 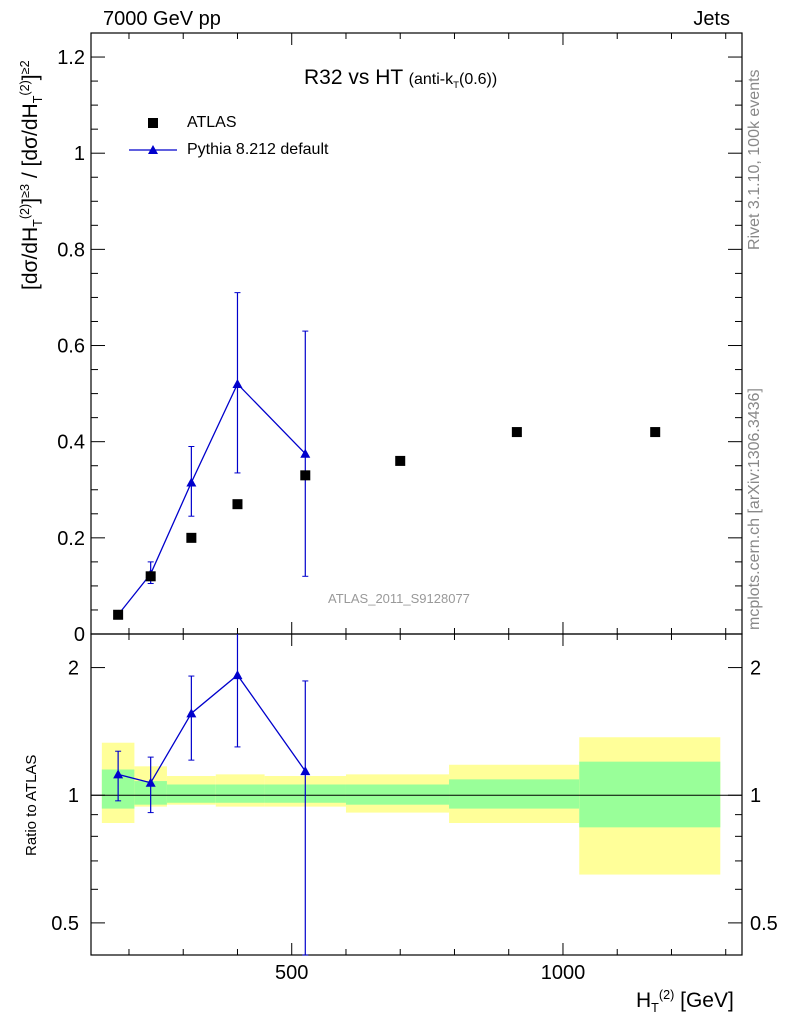 I want to click on chart-title-suffix: (anti-k, so click(x=431, y=79).